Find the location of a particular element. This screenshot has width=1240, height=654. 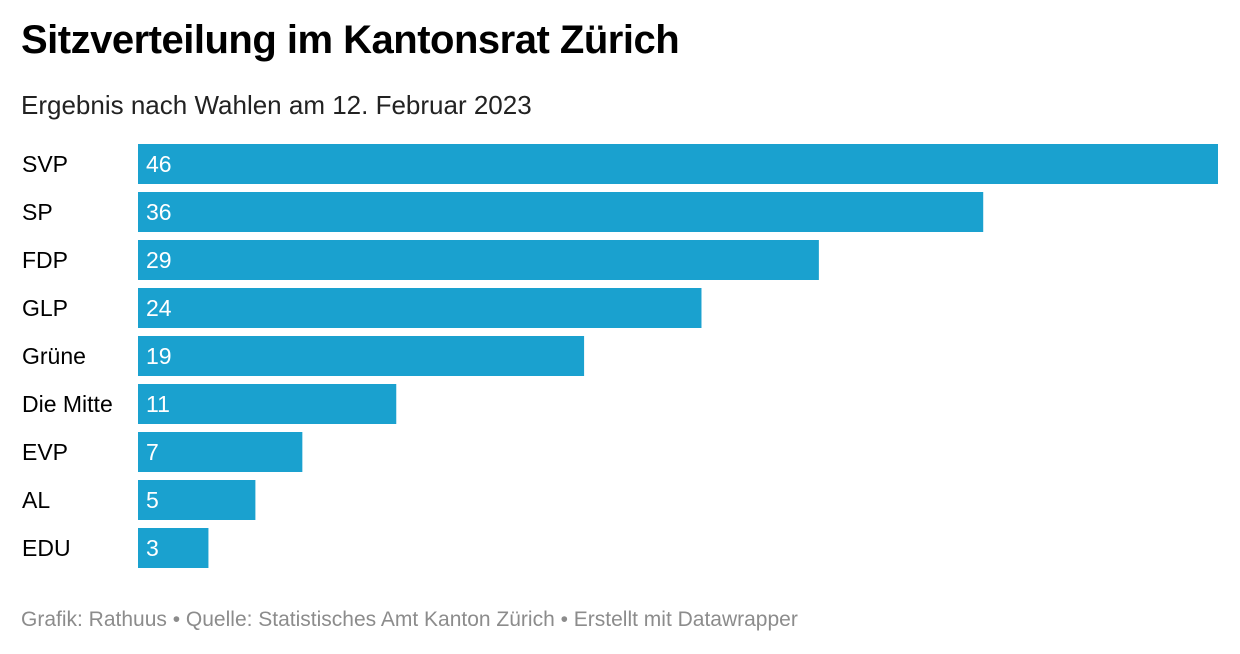

category-label: SVP is located at coordinates (45, 164).